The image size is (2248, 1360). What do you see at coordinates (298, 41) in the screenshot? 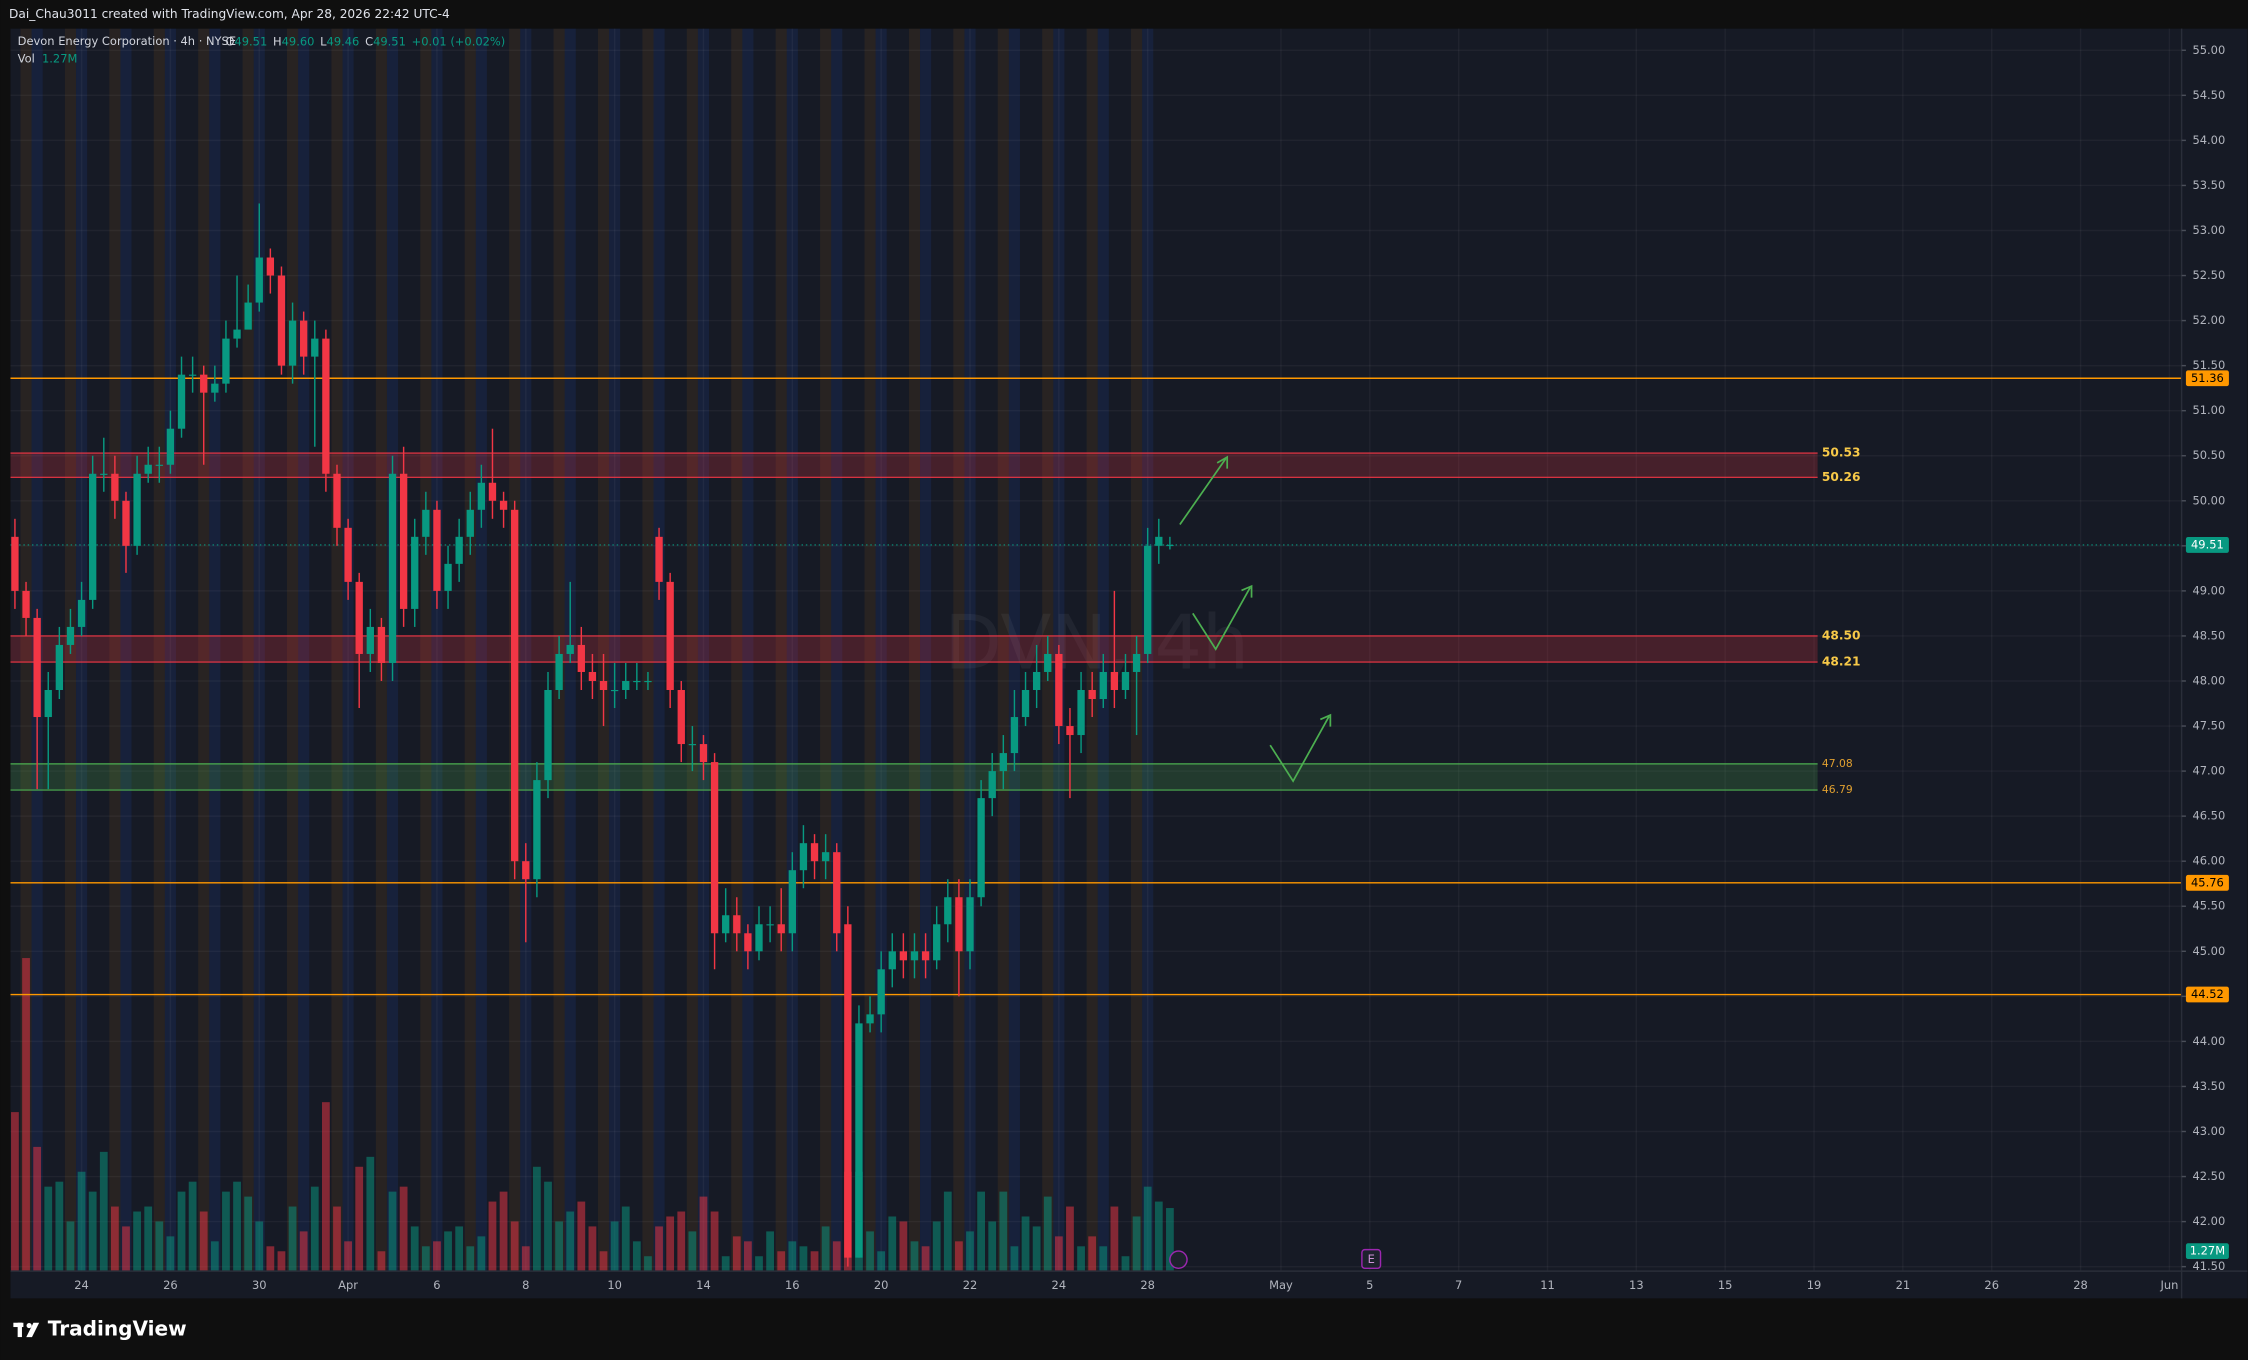
I see `legend-value: 49.60` at bounding box center [298, 41].